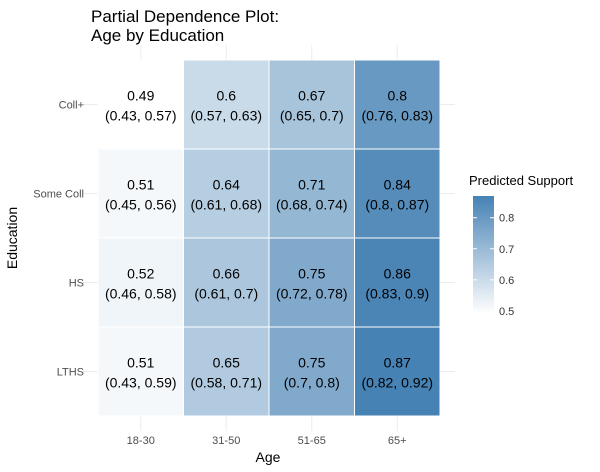 Image resolution: width=600 pixels, height=472 pixels. Describe the element at coordinates (312, 441) in the screenshot. I see `x-tick-label: 51-65` at that location.